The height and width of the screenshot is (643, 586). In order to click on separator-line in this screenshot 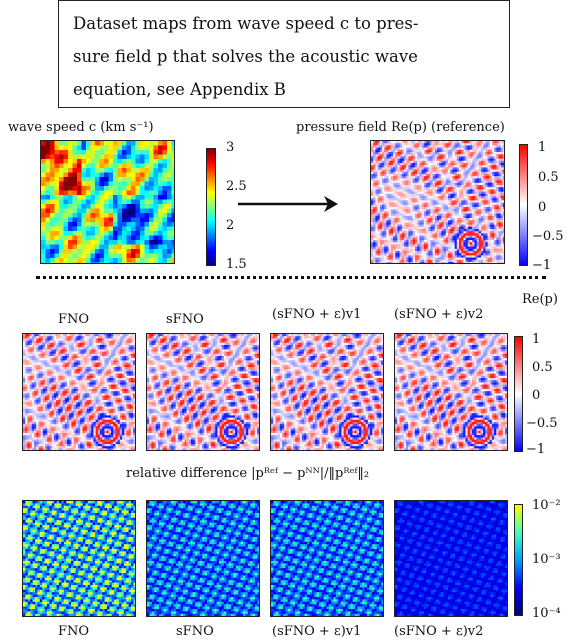, I will do `click(291, 277)`.